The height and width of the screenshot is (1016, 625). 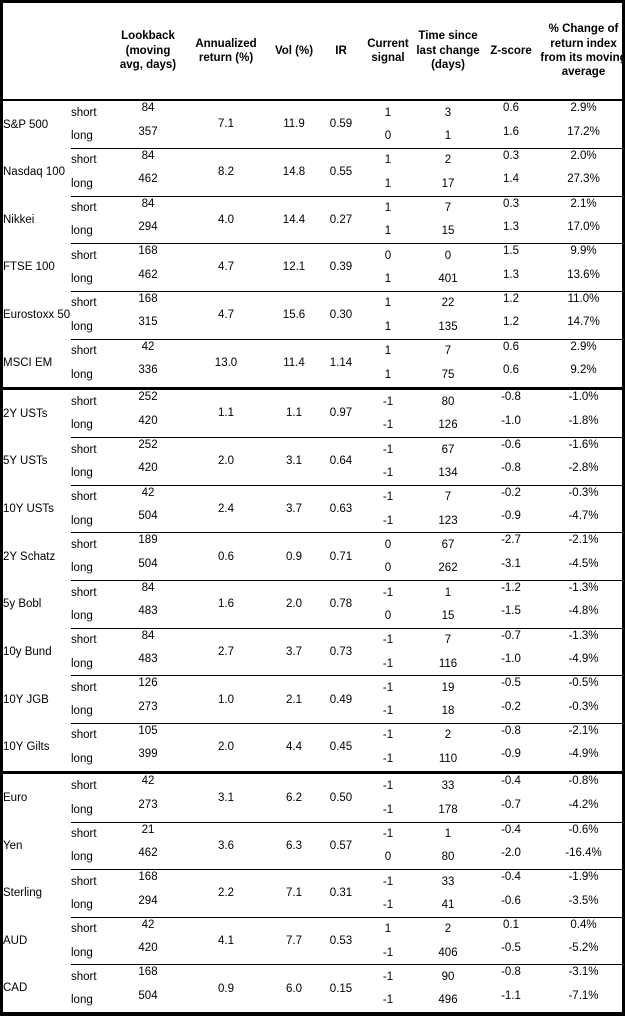 What do you see at coordinates (511, 400) in the screenshot?
I see `z-score-value: -0.8` at bounding box center [511, 400].